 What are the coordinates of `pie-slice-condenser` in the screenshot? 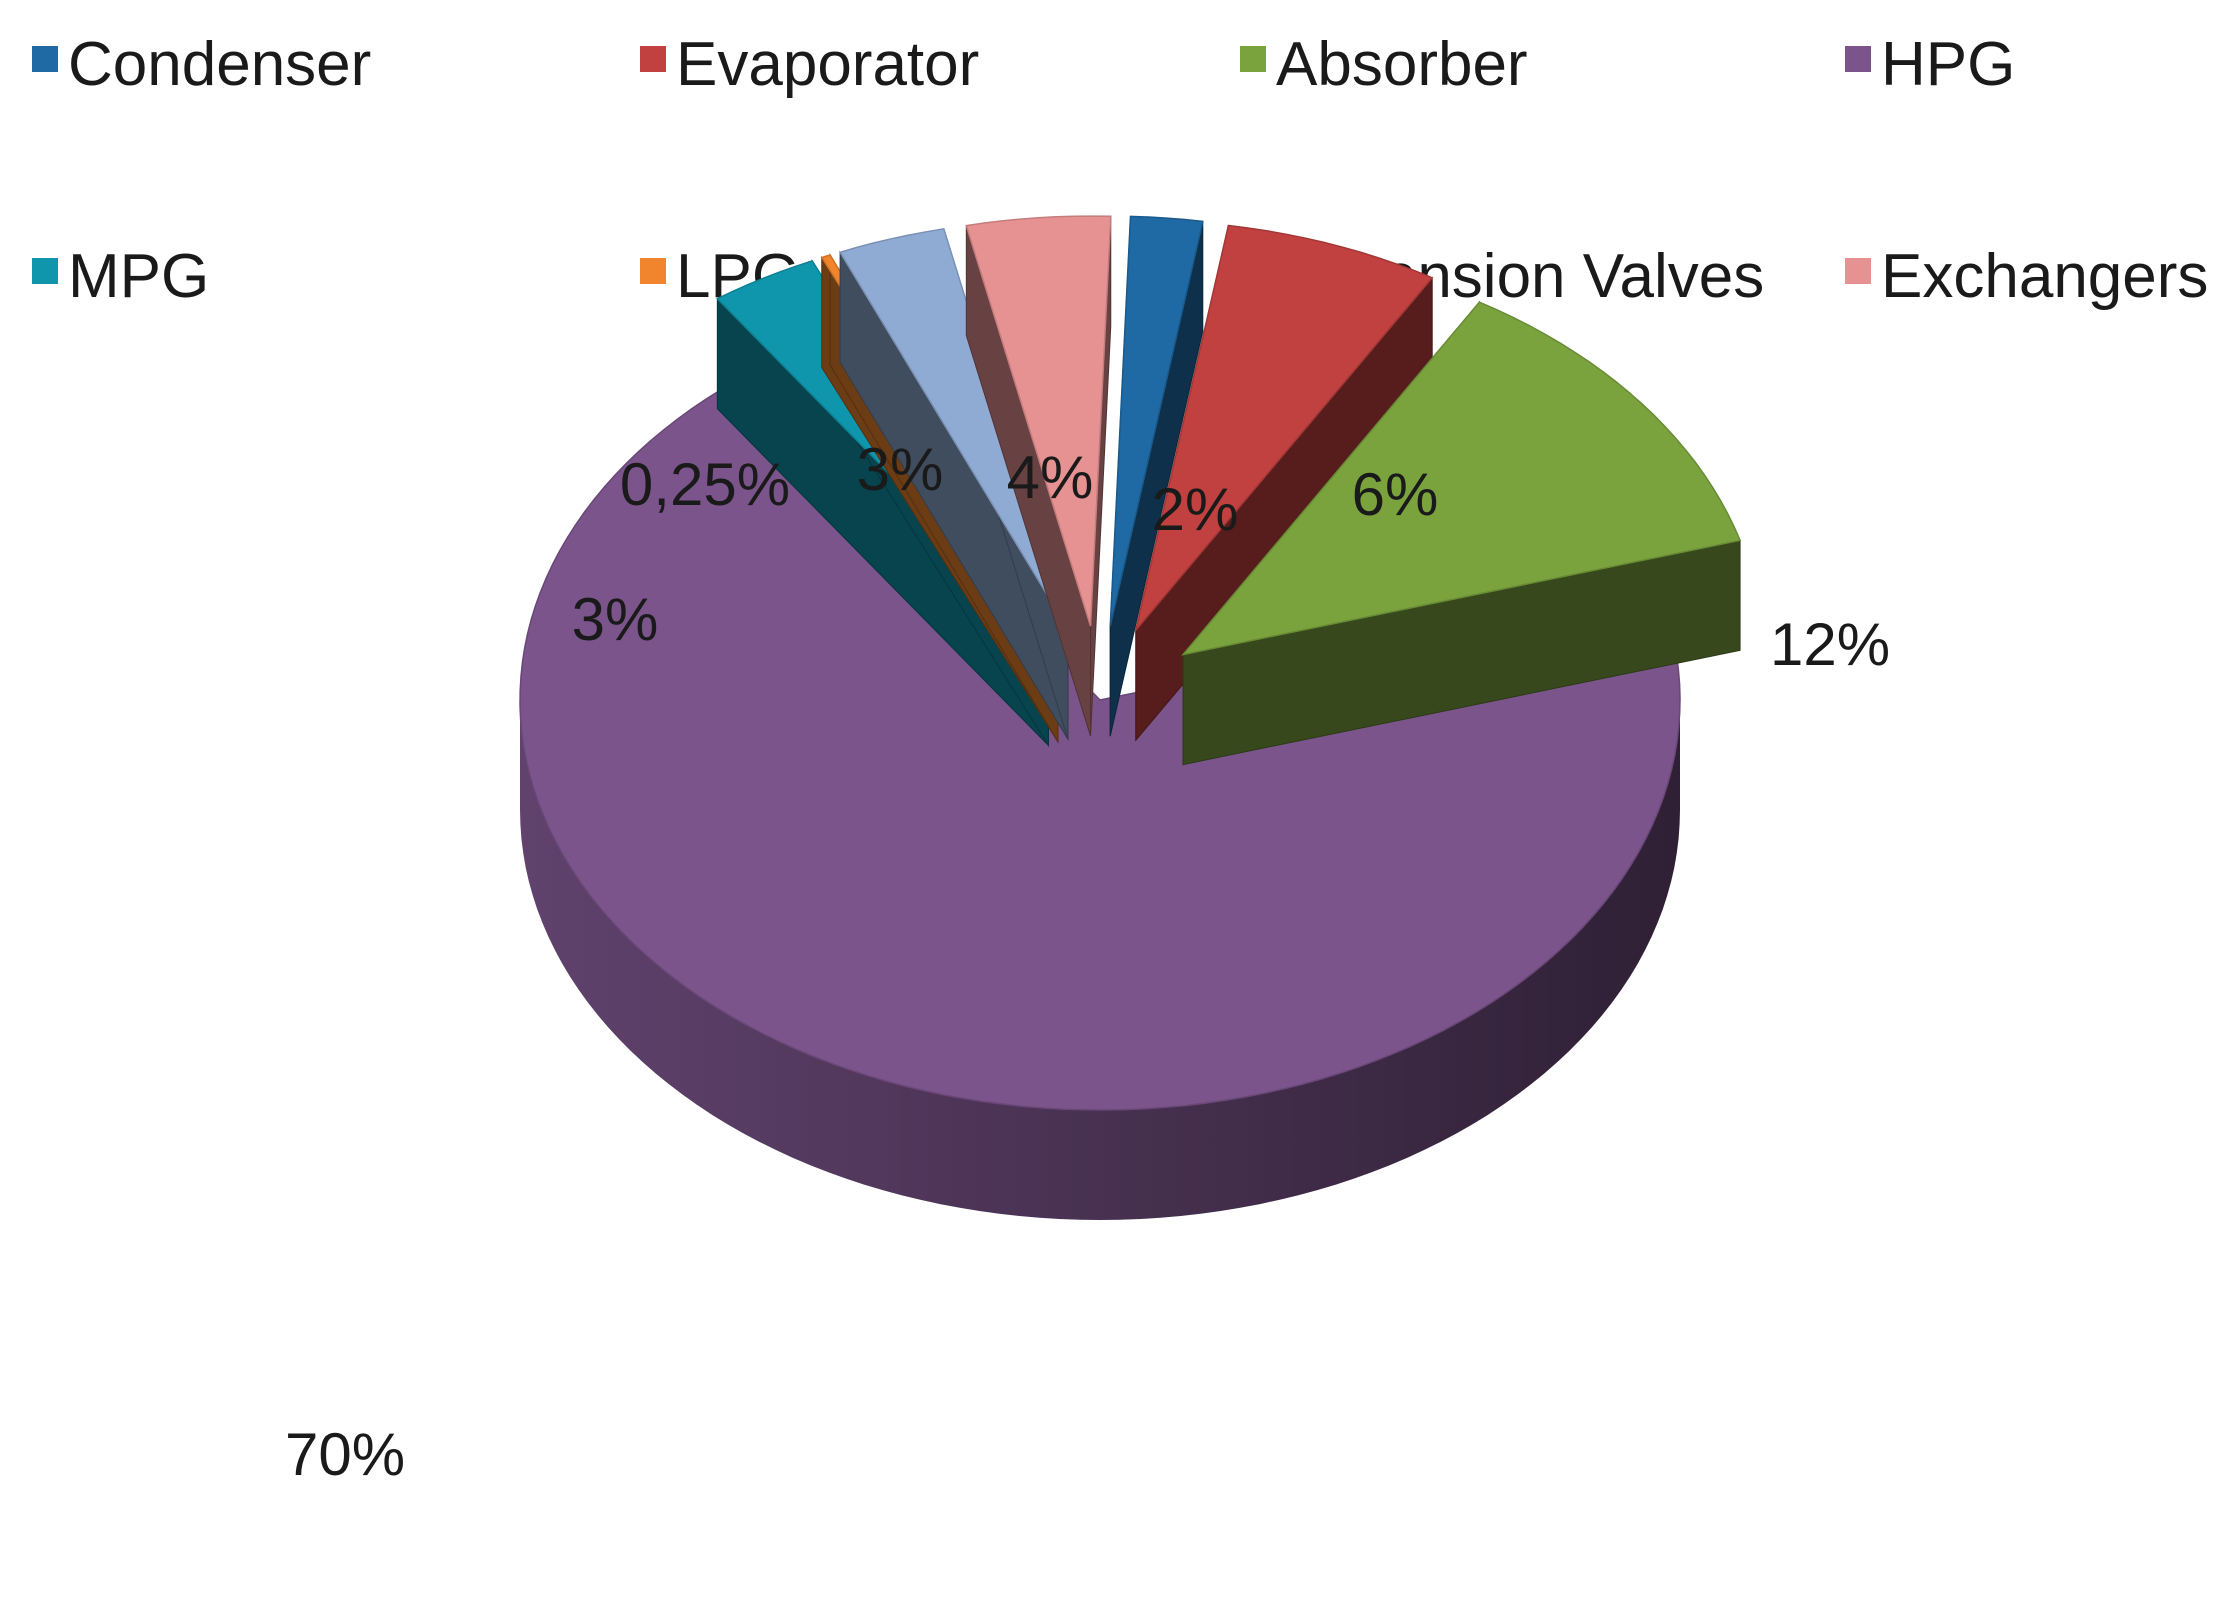 It's located at (1156, 476).